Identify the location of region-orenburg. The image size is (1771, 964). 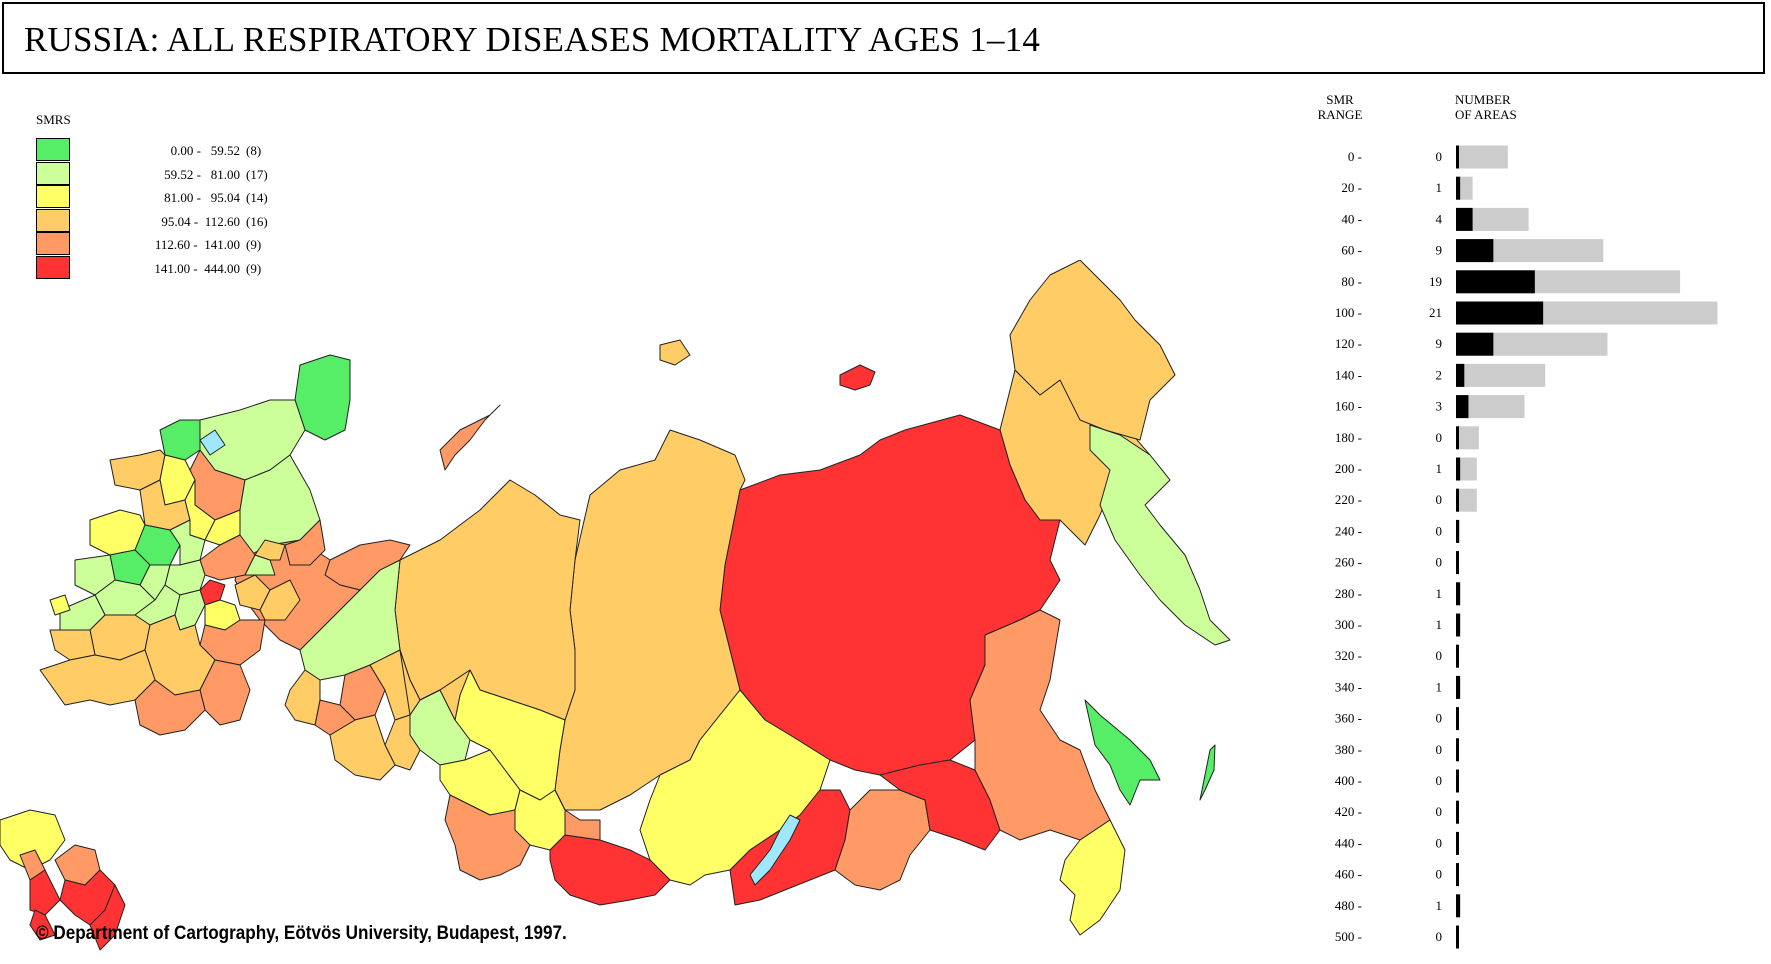
(362, 747).